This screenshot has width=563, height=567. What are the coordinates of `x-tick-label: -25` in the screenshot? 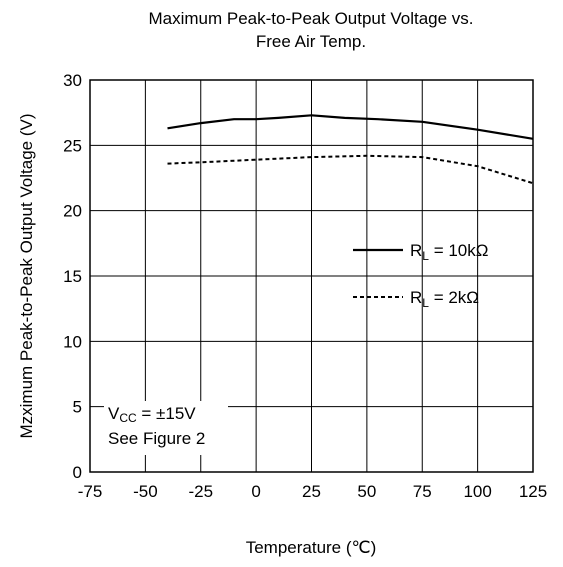 It's located at (200, 491).